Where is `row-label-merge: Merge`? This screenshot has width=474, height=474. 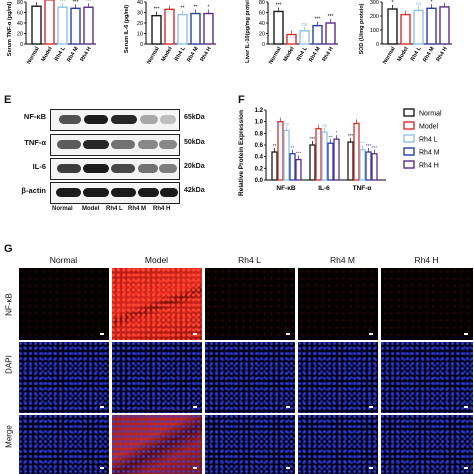 row-label-merge: Merge is located at coordinates (9, 436).